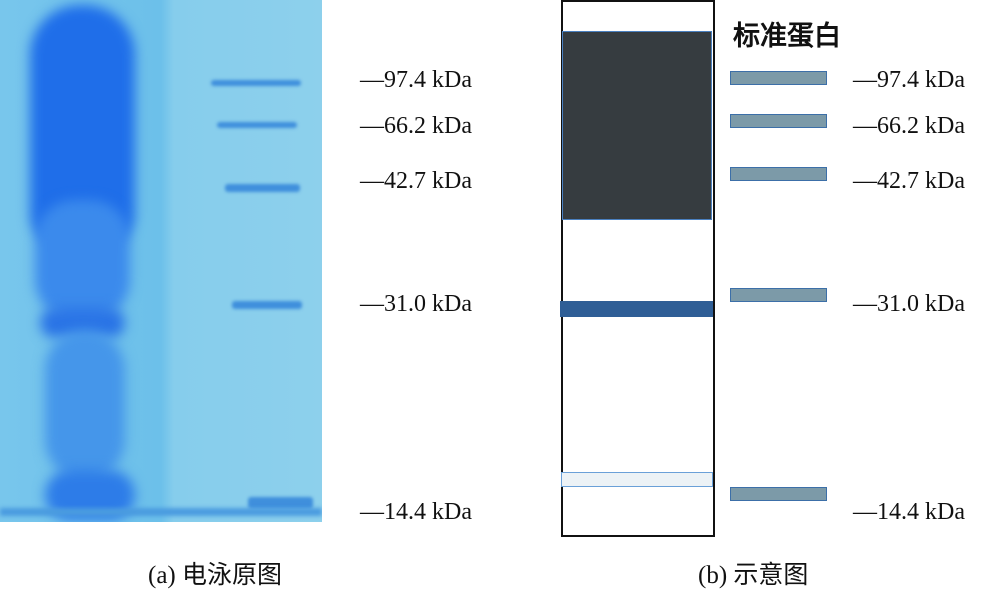  What do you see at coordinates (416, 126) in the screenshot?
I see `marker-label-a-66: —66.2 kDa` at bounding box center [416, 126].